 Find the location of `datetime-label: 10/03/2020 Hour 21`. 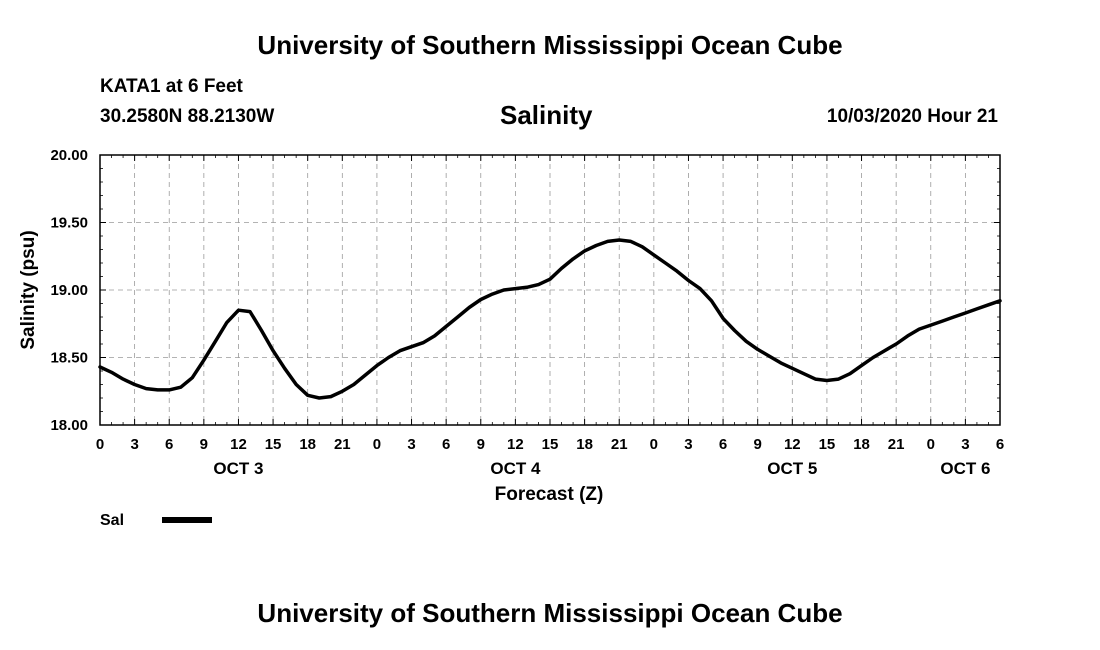

datetime-label: 10/03/2020 Hour 21 is located at coordinates (912, 116).